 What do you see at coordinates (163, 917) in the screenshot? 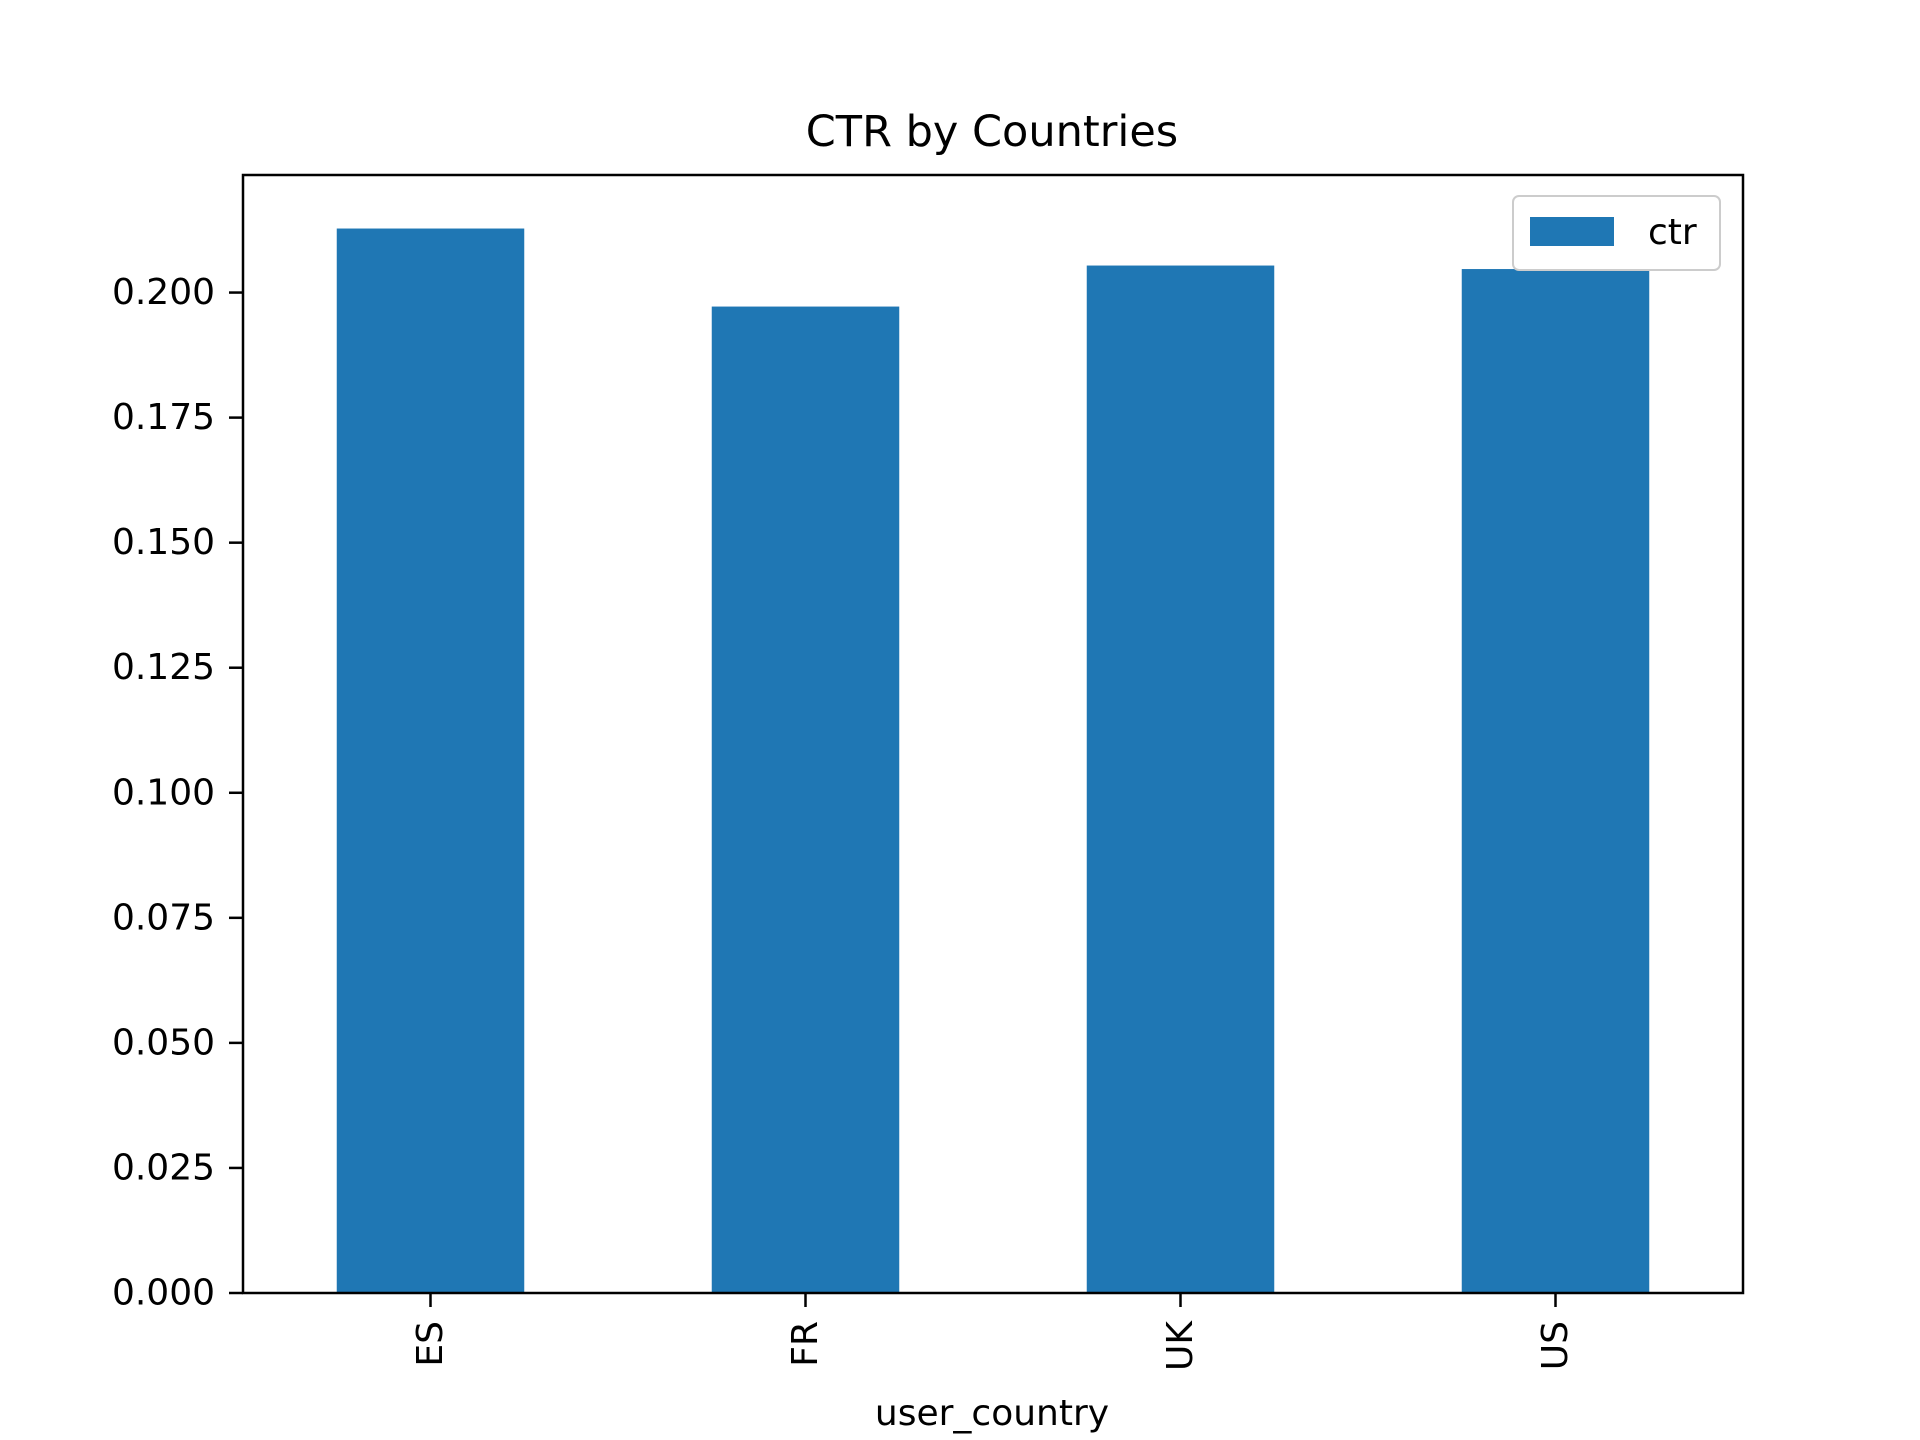
I see `y-tick-label: 0.075` at bounding box center [163, 917].